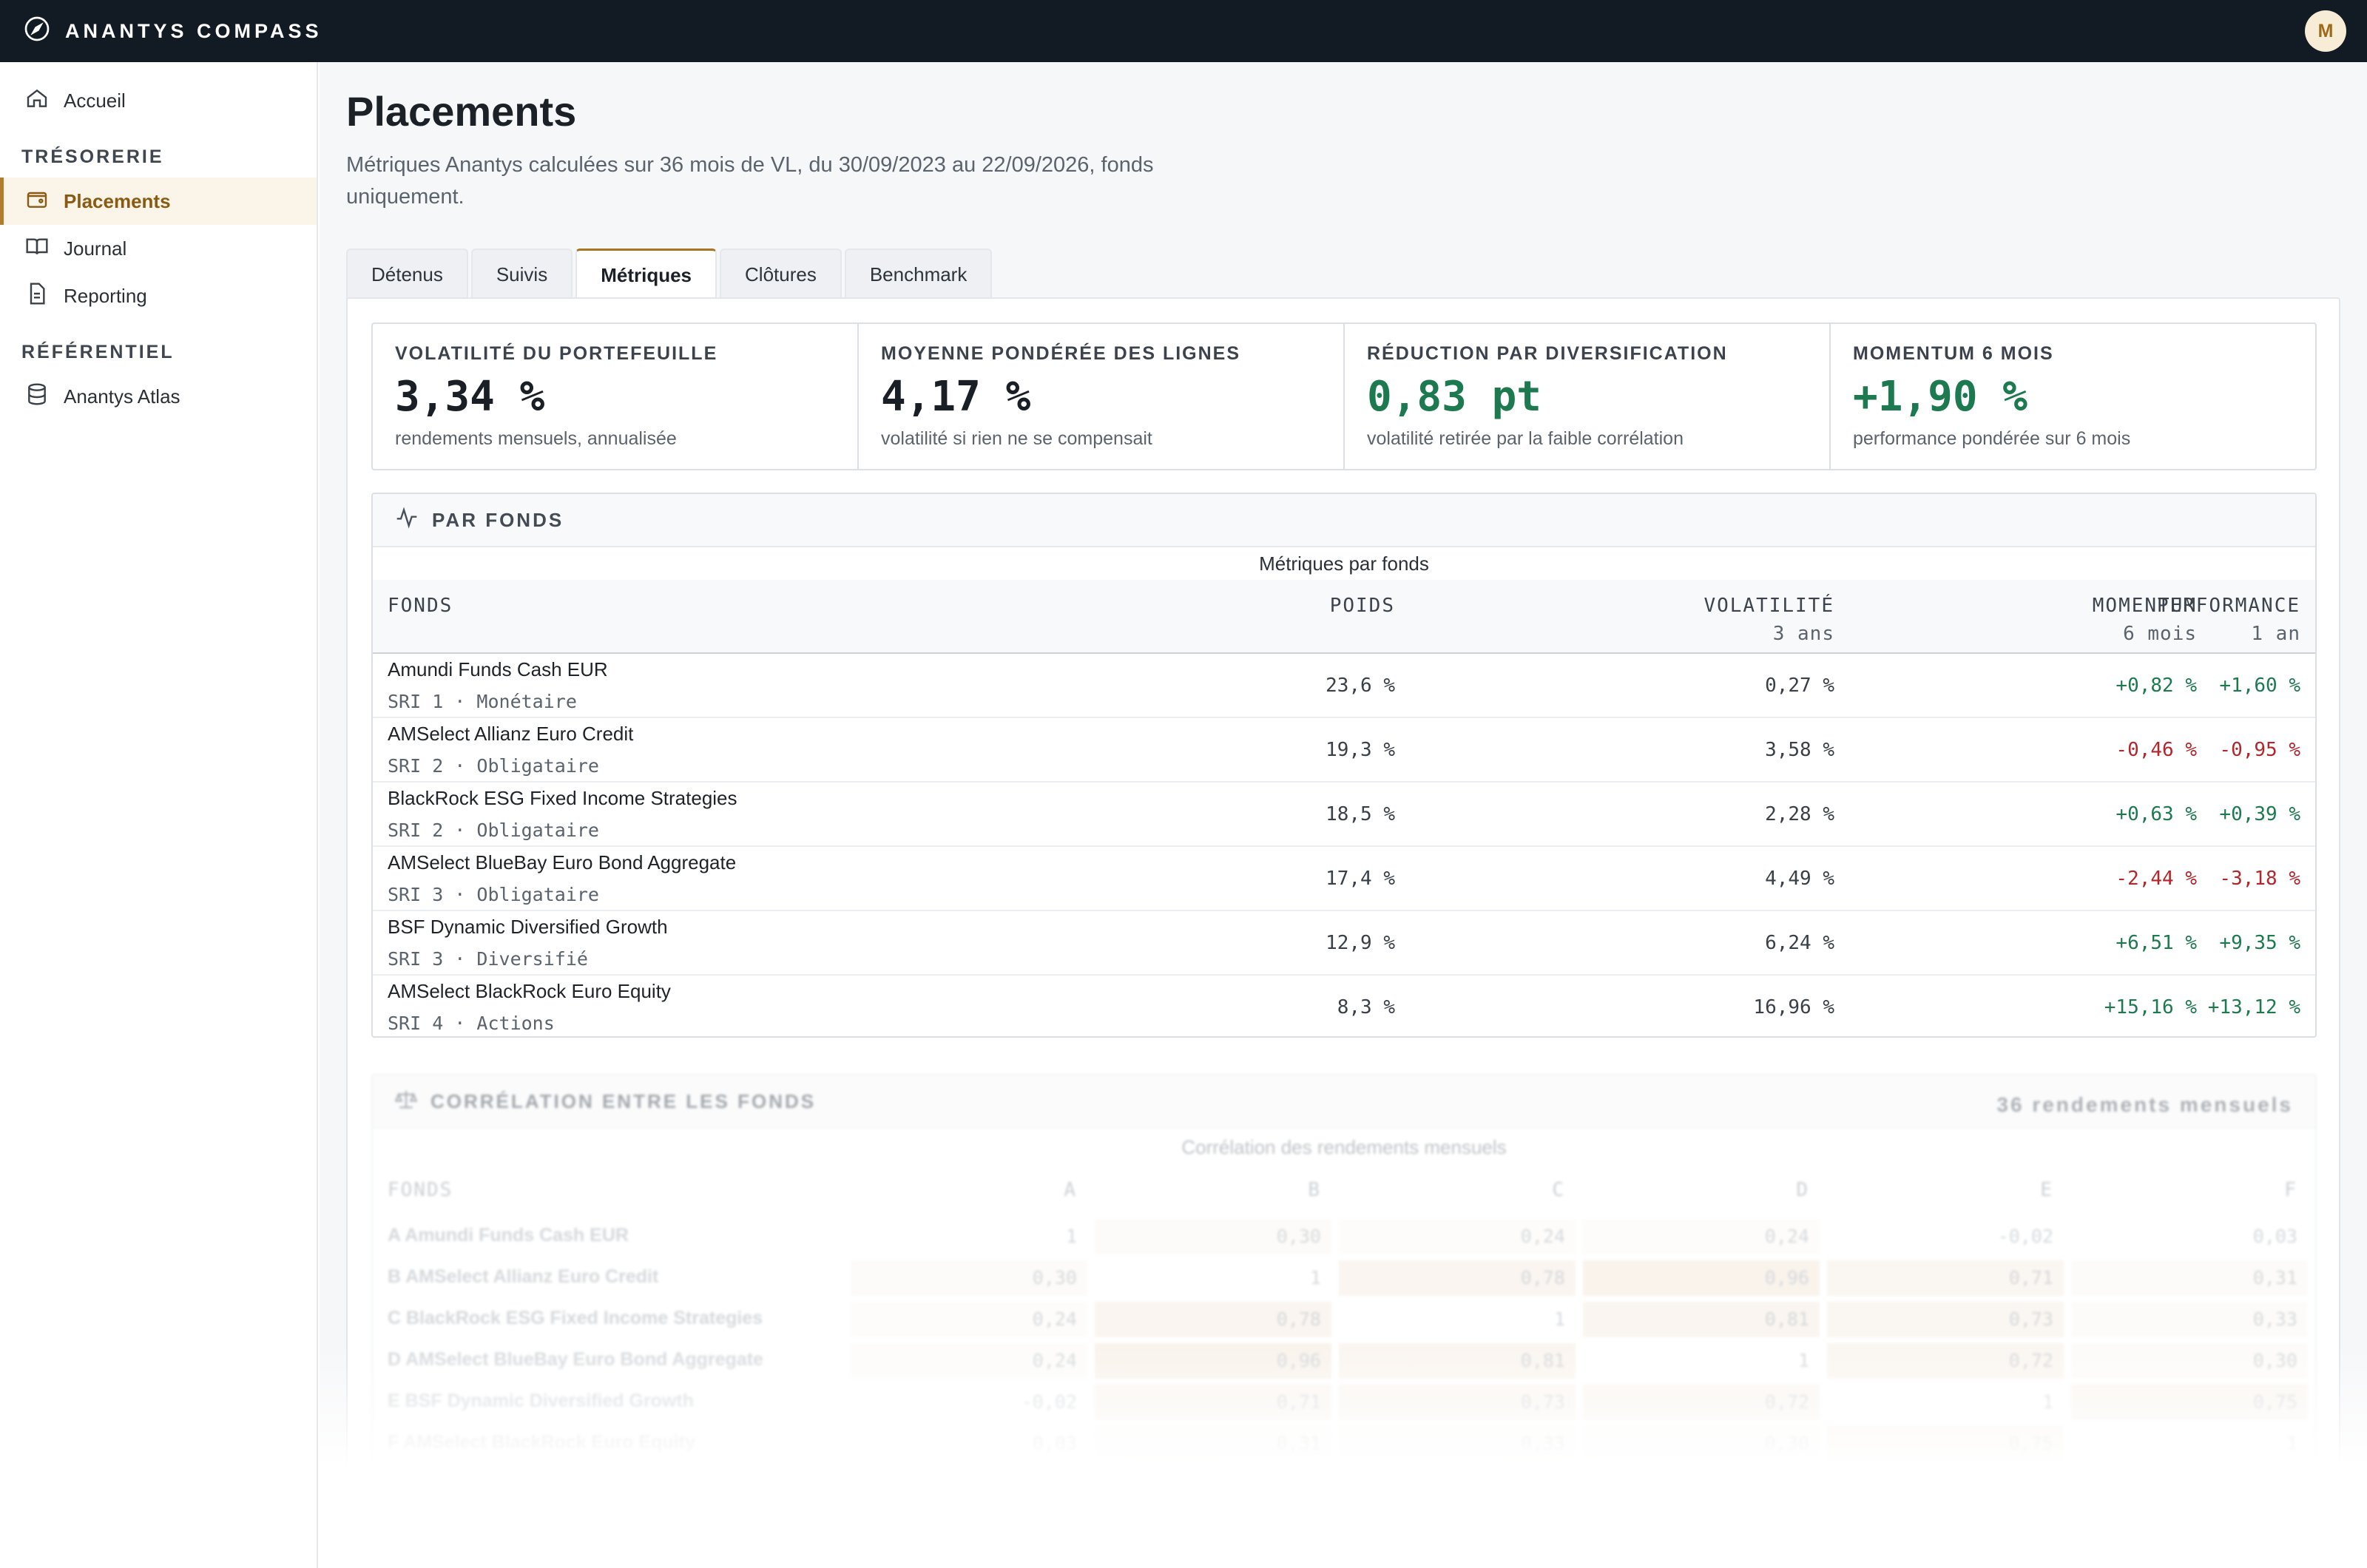 The image size is (2367, 1568). Describe the element at coordinates (159, 248) in the screenshot. I see `sidebar-item-journal: Journal` at that location.